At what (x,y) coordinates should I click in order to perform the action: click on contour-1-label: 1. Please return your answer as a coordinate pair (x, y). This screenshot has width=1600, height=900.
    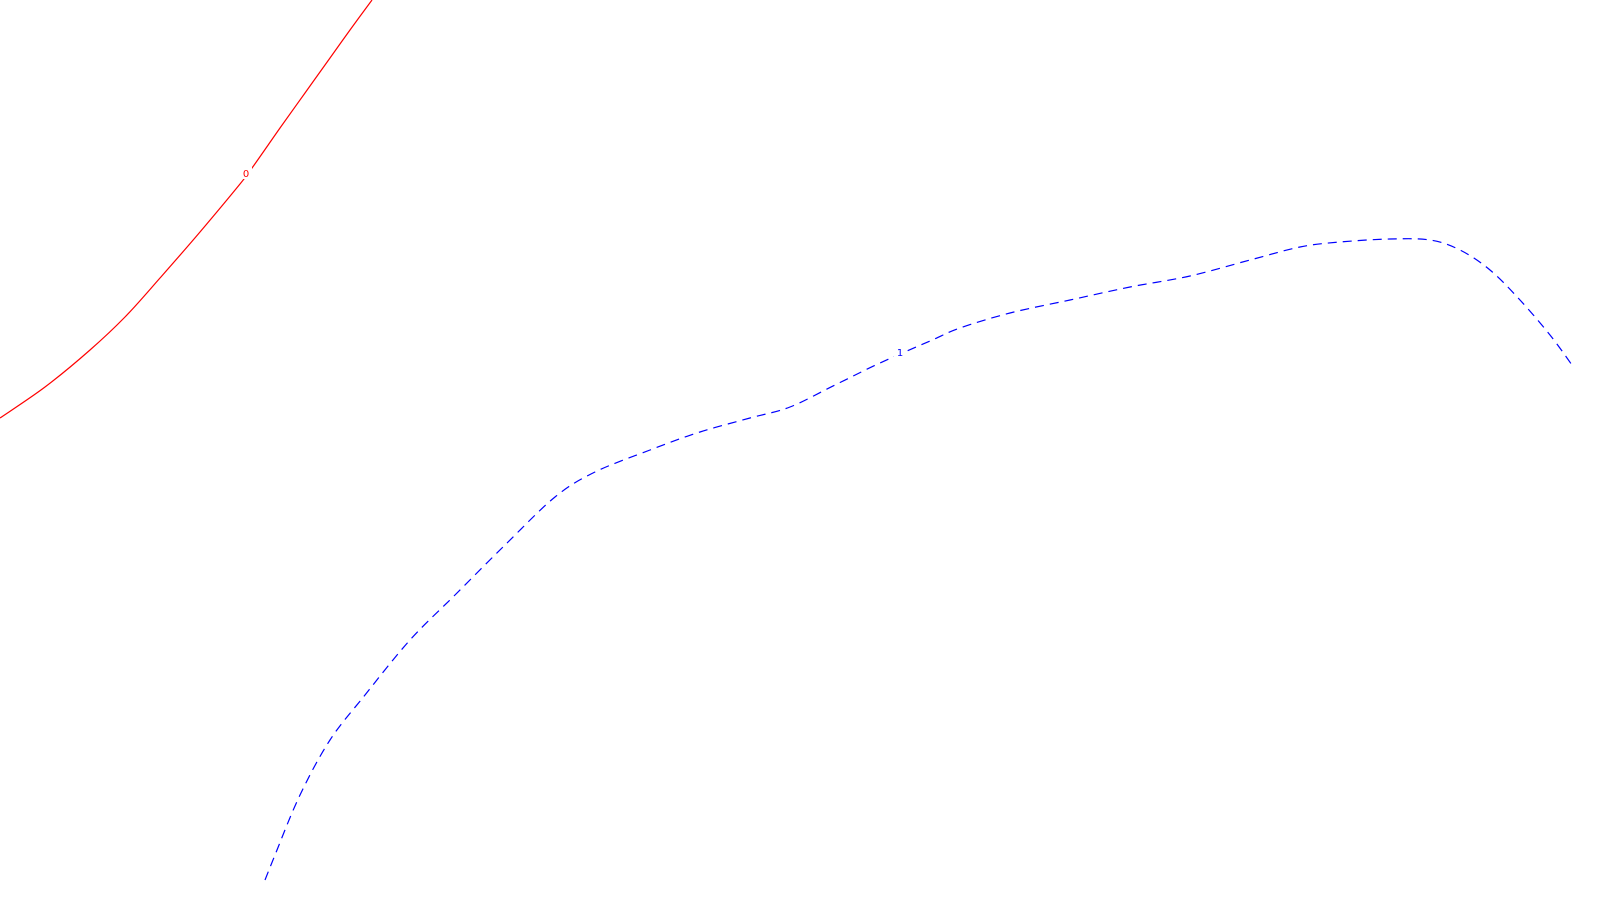
    Looking at the image, I should click on (900, 353).